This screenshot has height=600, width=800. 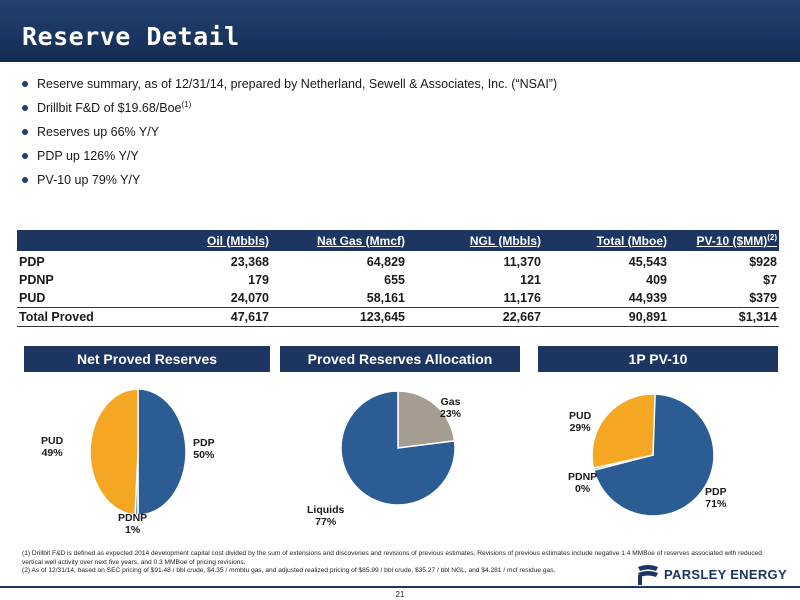 I want to click on parsley-logo-icon, so click(x=648, y=575).